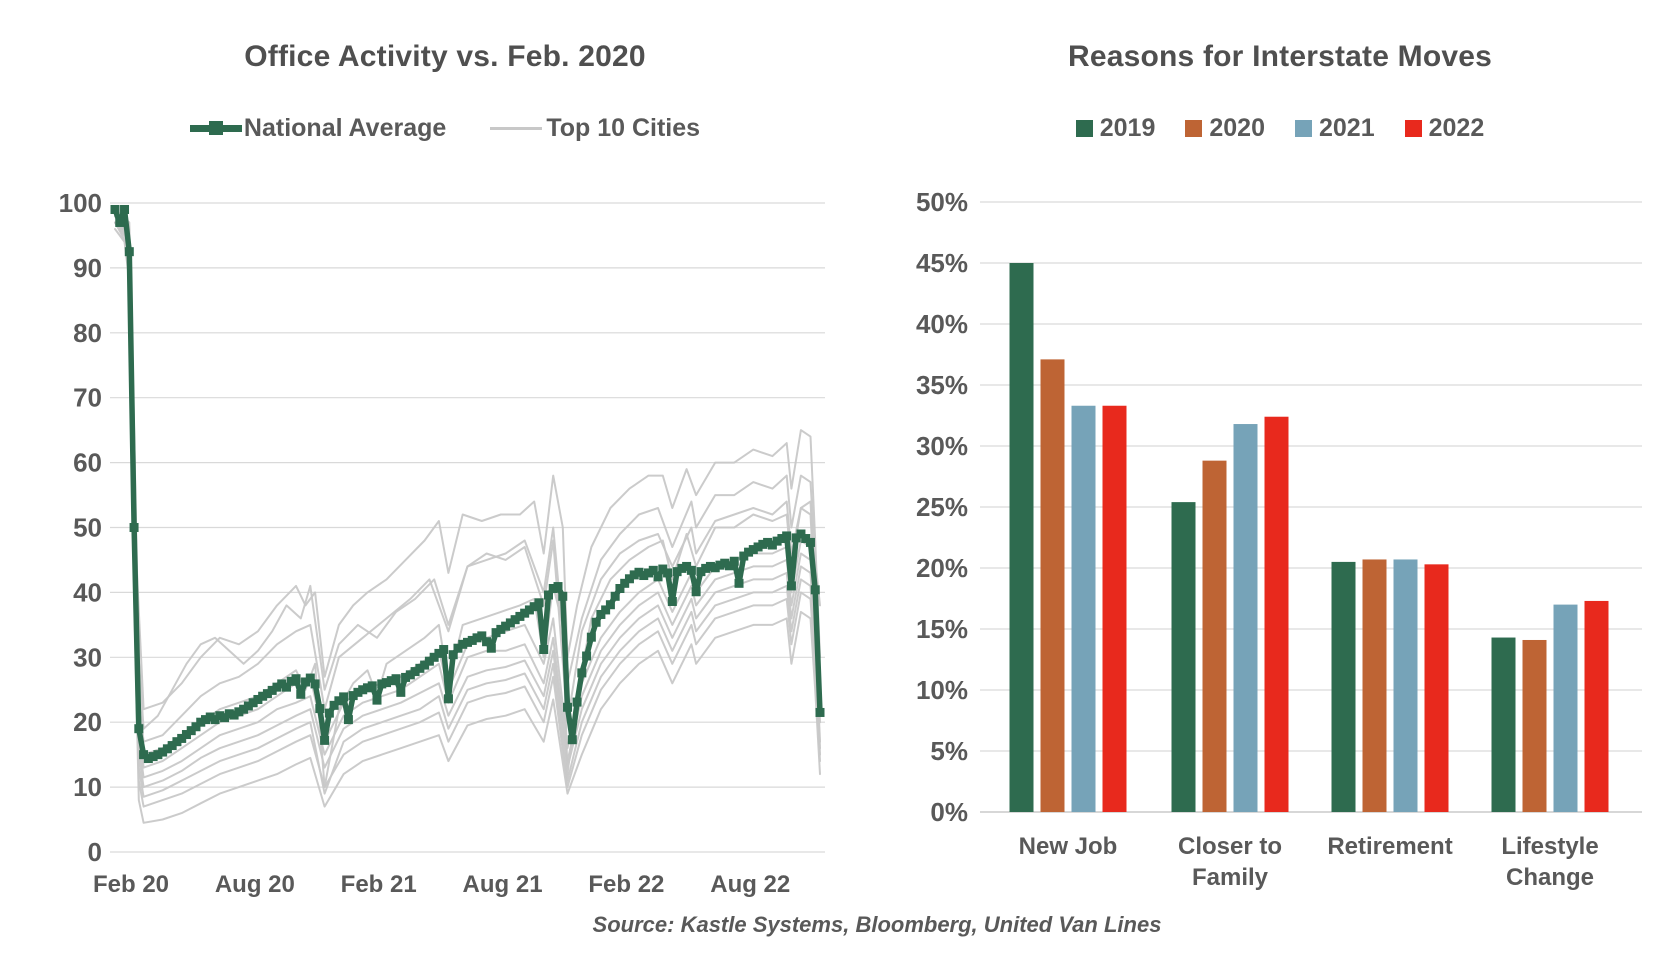 This screenshot has height=974, width=1674. Describe the element at coordinates (1347, 128) in the screenshot. I see `legend-label-2021: 2021` at that location.